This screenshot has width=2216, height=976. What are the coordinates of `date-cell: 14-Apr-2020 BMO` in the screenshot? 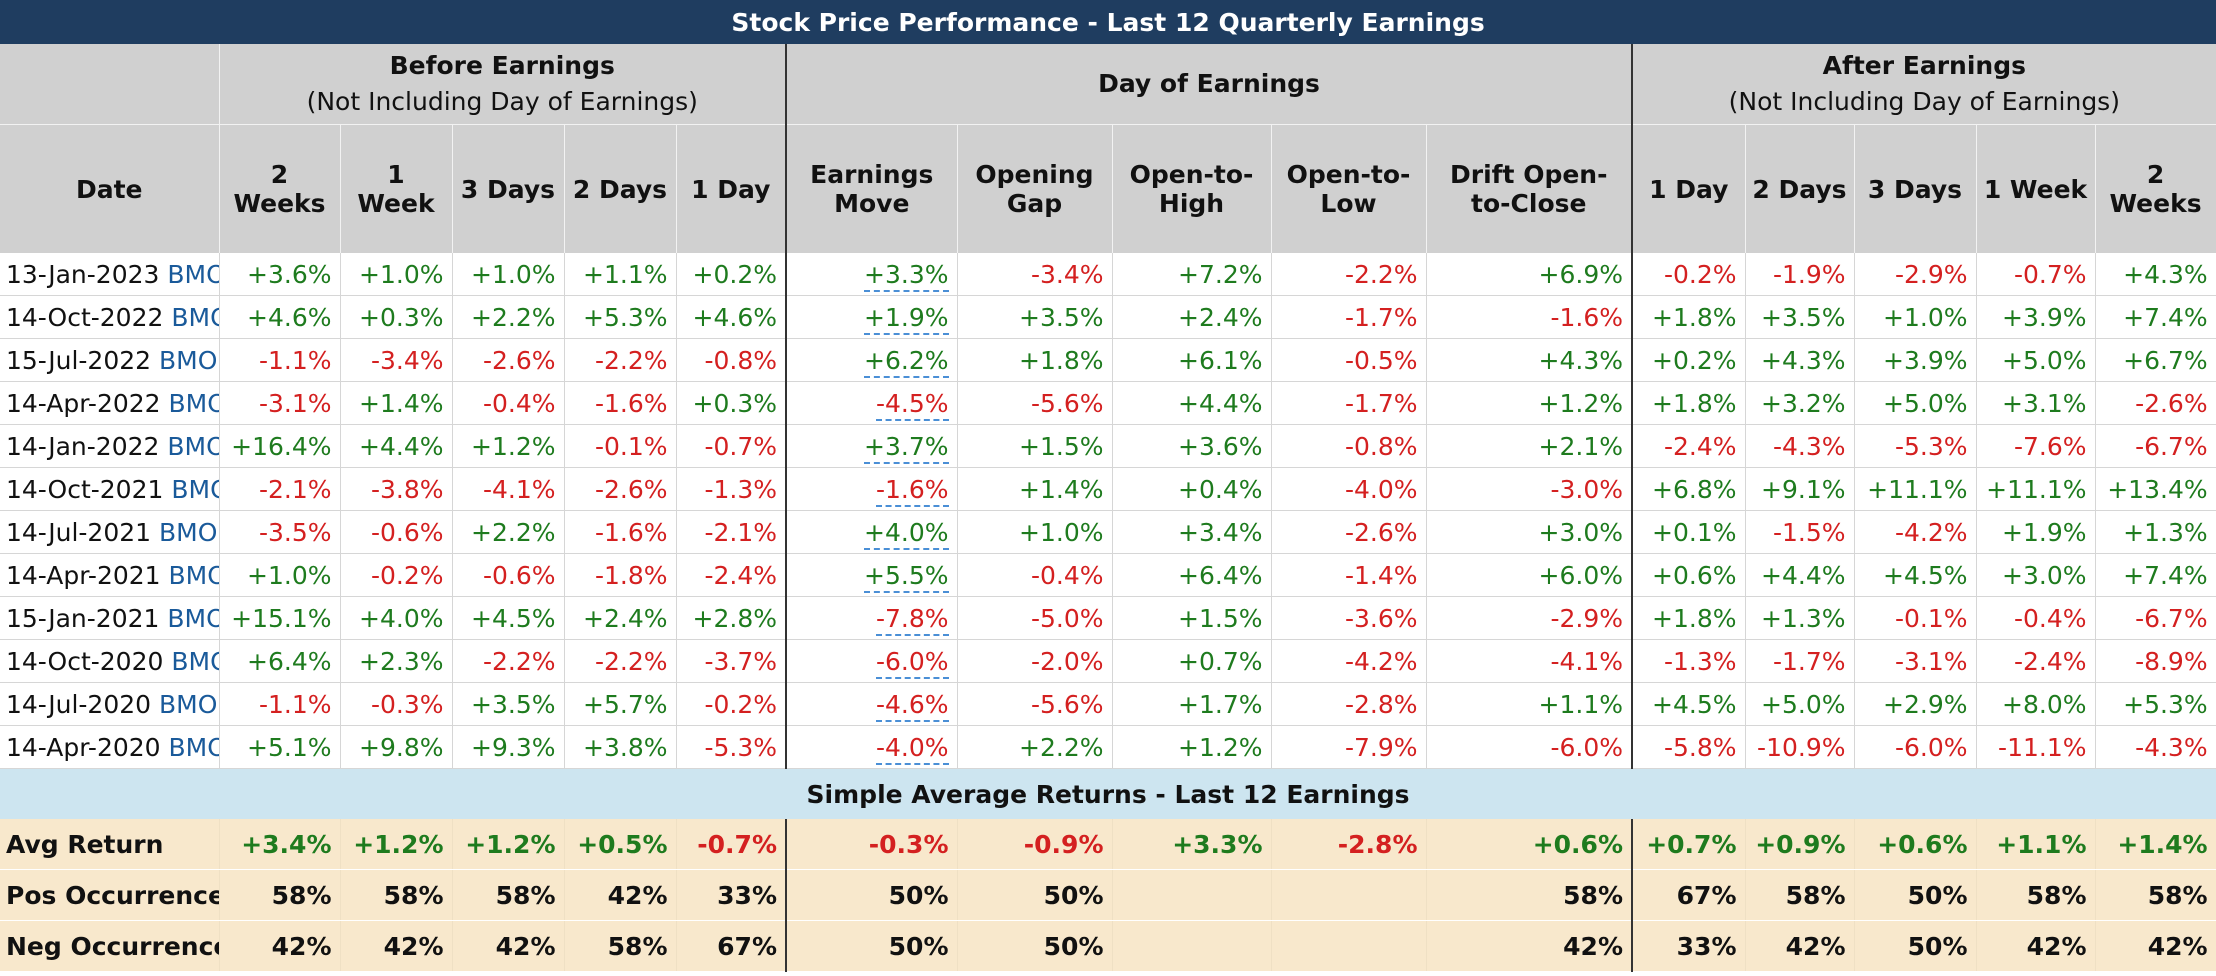 It's located at (110, 747).